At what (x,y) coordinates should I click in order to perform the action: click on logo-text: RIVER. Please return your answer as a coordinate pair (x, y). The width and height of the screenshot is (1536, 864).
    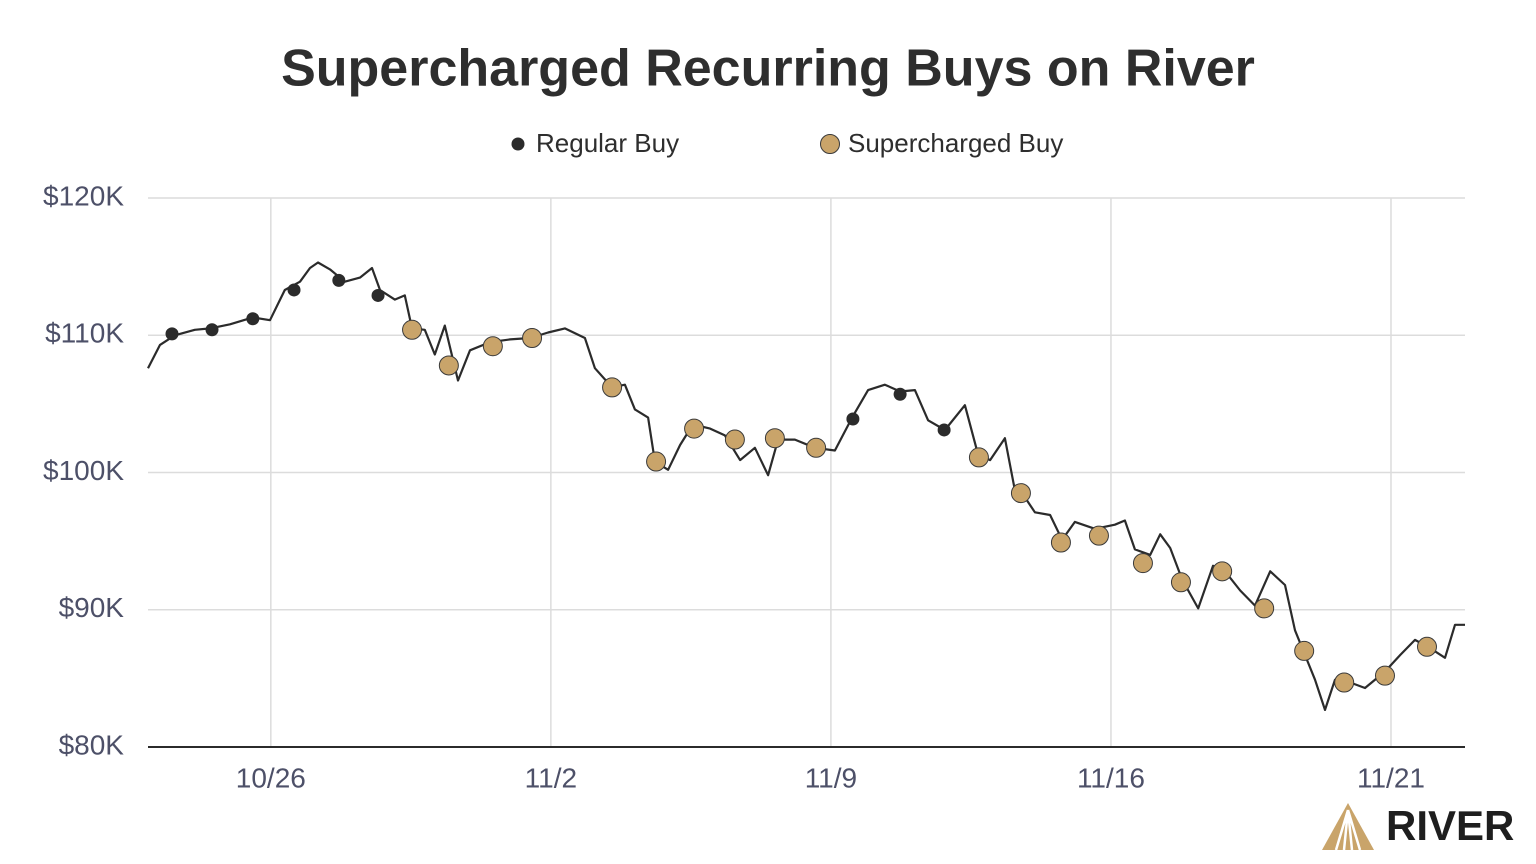
    Looking at the image, I should click on (1450, 825).